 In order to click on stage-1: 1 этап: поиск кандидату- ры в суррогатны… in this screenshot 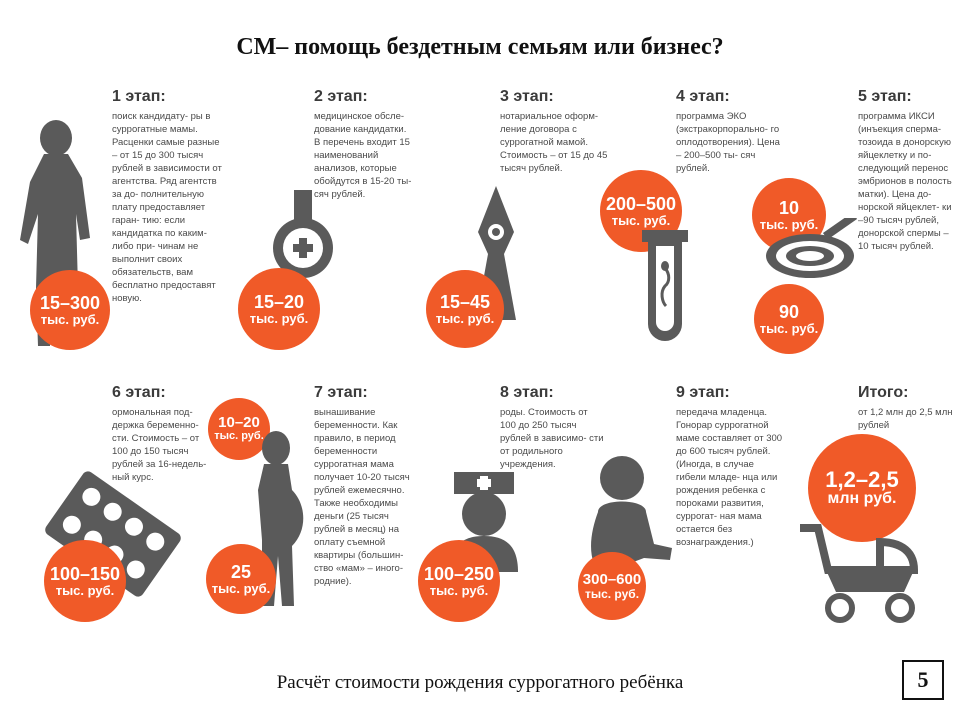, I will do `click(167, 196)`.